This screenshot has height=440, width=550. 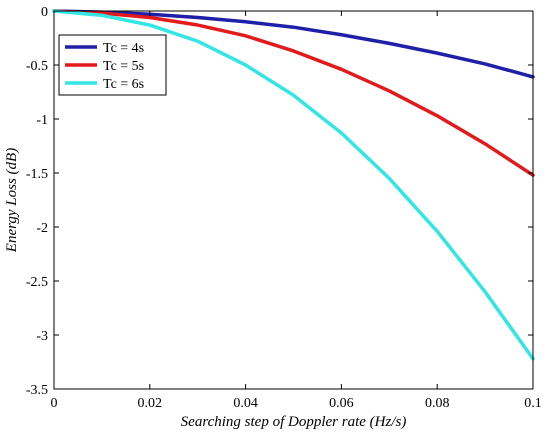 I want to click on legend-label: Tc = 5s, so click(x=123, y=66).